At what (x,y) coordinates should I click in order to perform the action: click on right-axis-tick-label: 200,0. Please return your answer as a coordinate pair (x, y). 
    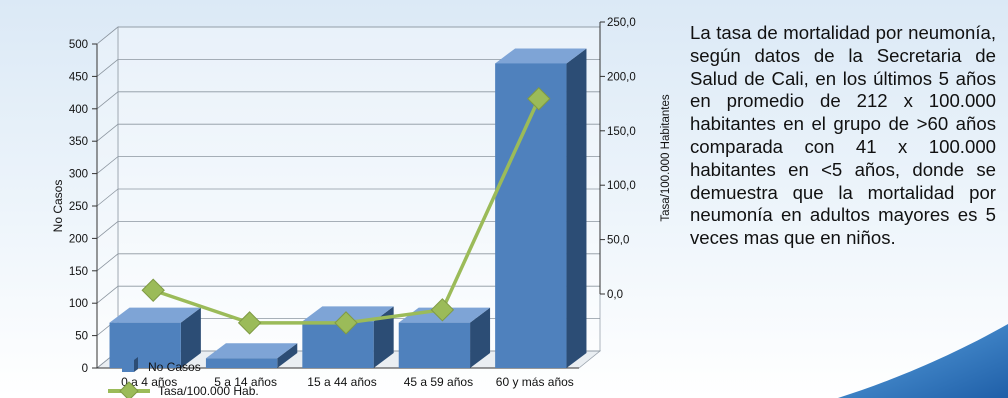
    Looking at the image, I should click on (621, 77).